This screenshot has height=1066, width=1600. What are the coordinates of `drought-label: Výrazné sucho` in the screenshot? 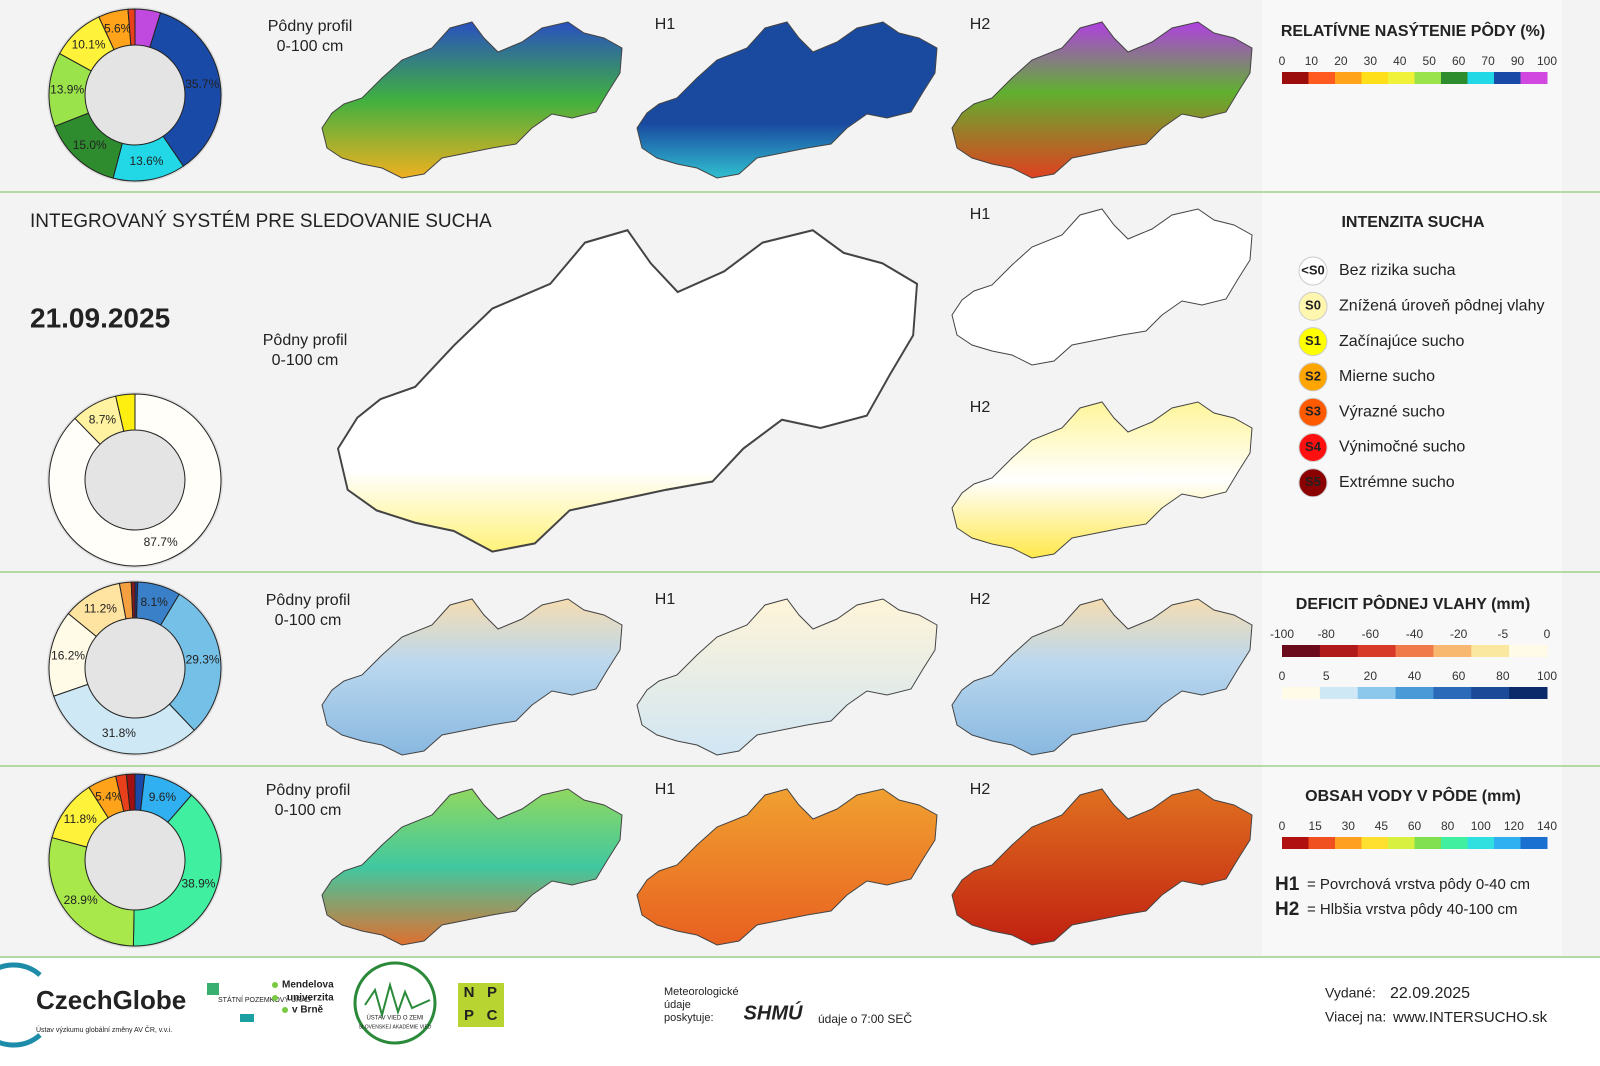 It's located at (1392, 411).